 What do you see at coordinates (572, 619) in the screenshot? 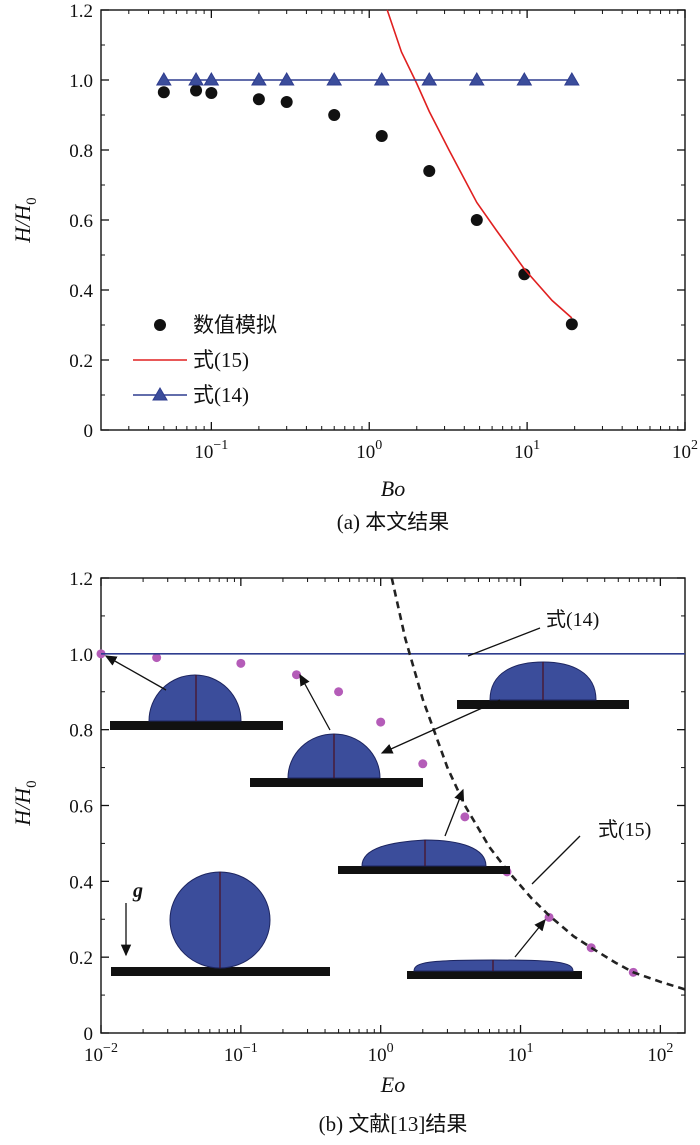
I see `annotation-eq14: 式(14)` at bounding box center [572, 619].